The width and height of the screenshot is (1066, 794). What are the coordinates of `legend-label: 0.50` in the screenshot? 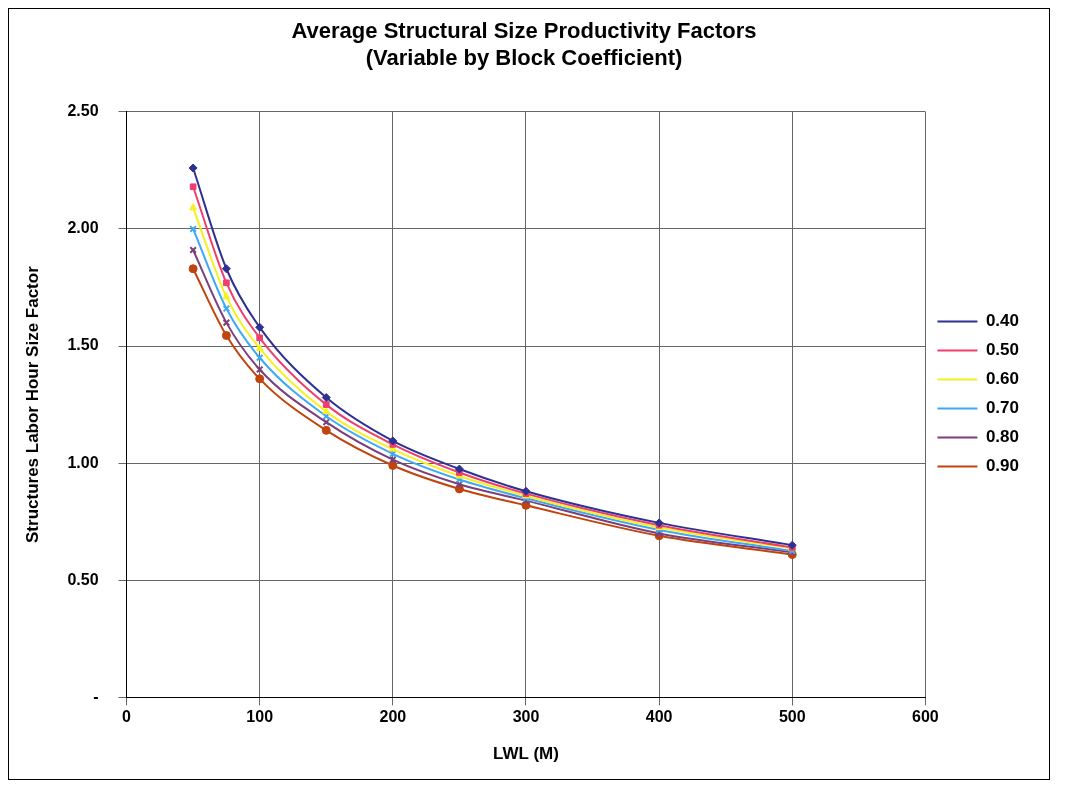 It's located at (1002, 350).